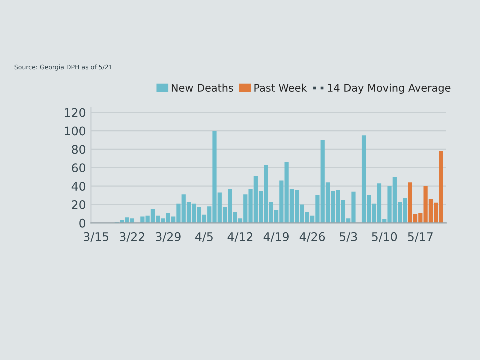  Describe the element at coordinates (276, 237) in the screenshot. I see `x-tick-label: 4/19` at that location.